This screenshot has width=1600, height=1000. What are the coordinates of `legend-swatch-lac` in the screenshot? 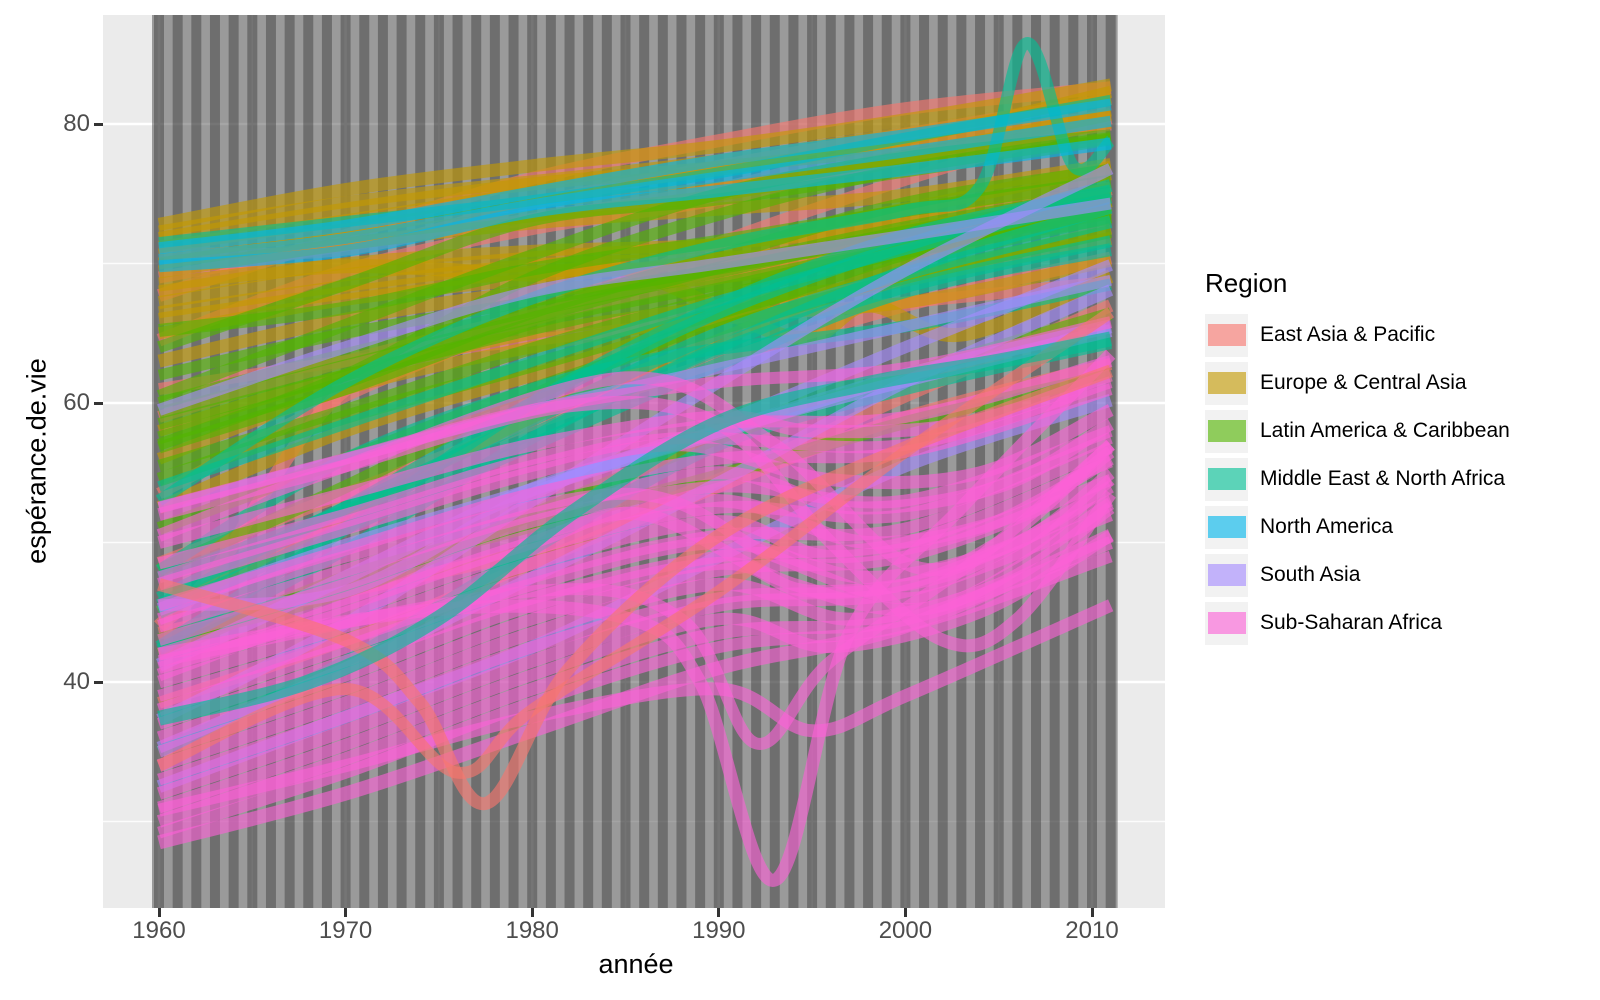 It's located at (1226, 431).